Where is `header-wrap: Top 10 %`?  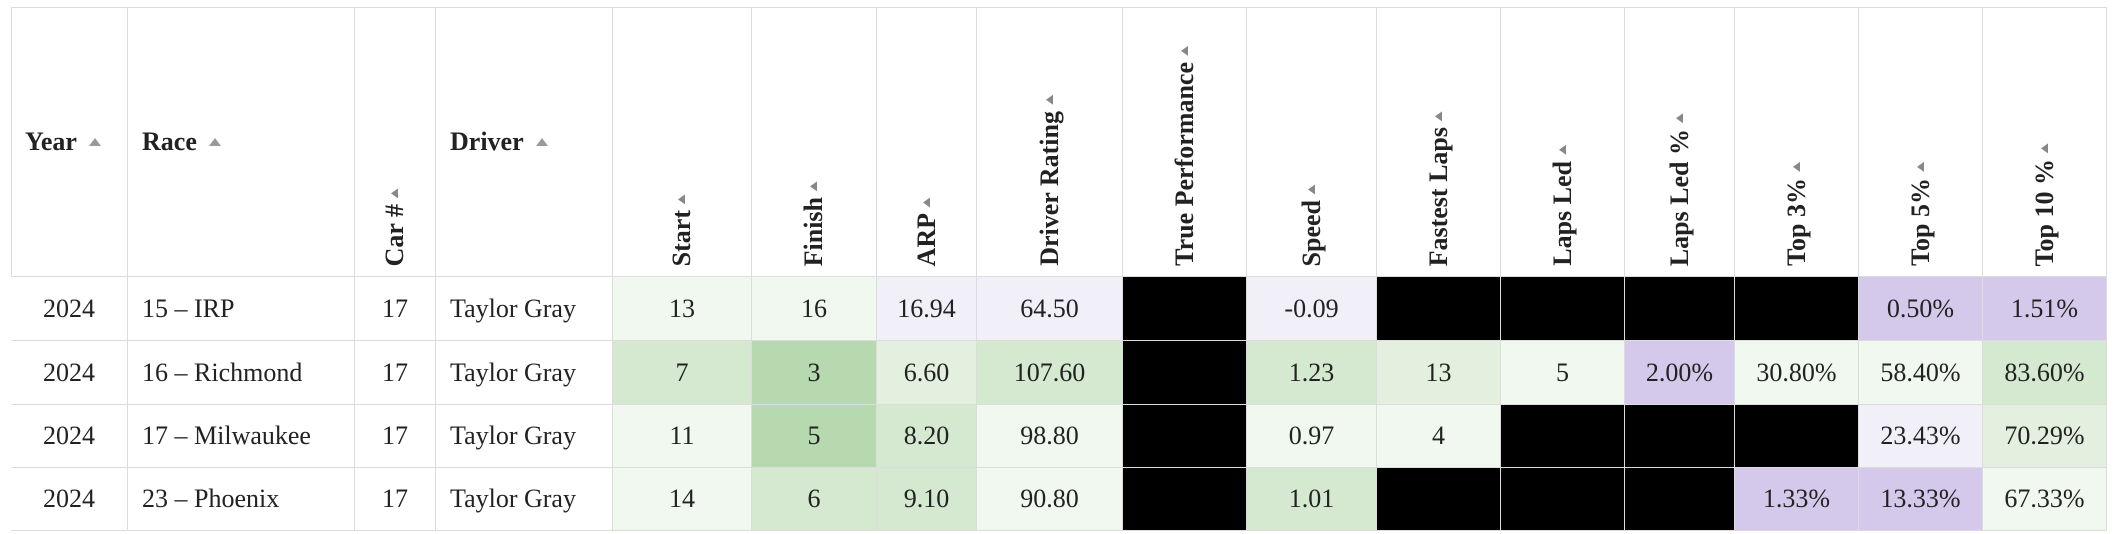 header-wrap: Top 10 % is located at coordinates (2044, 204).